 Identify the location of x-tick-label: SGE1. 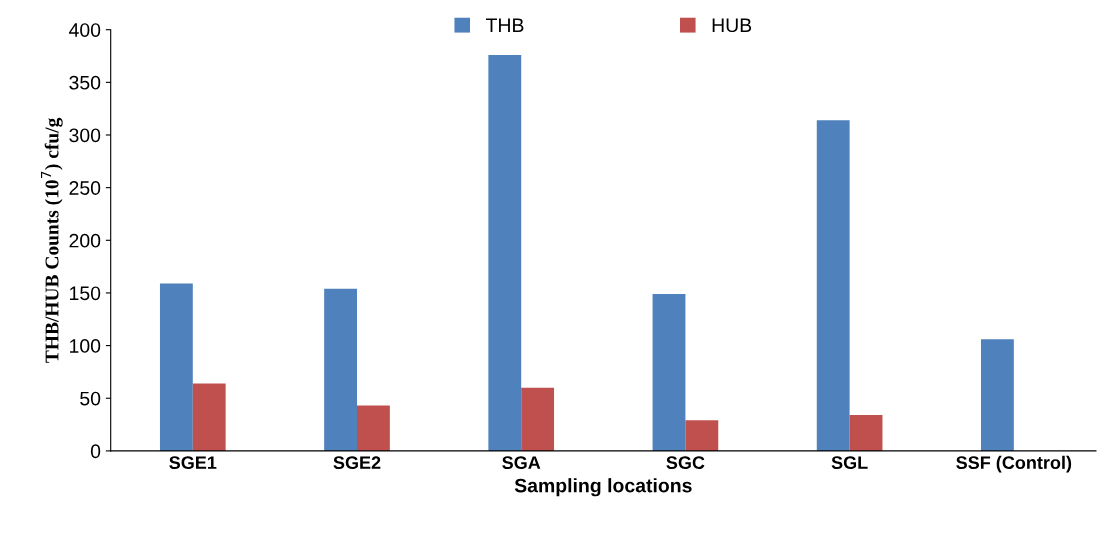
(193, 463).